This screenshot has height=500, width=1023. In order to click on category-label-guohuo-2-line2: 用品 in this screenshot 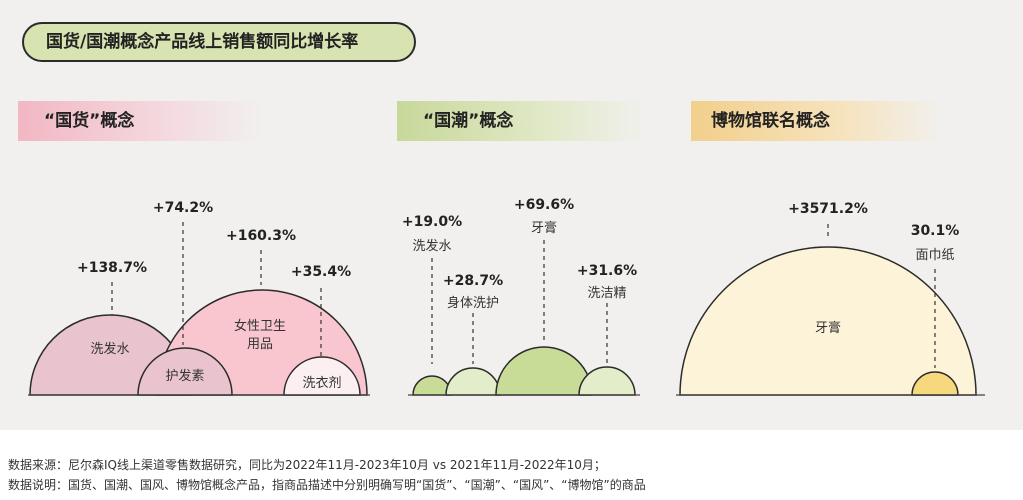, I will do `click(260, 344)`.